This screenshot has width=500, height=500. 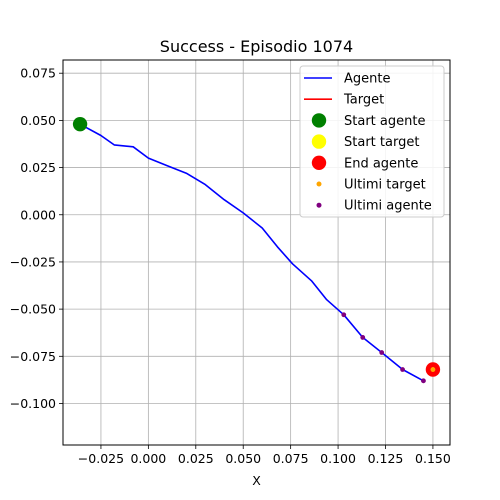 What do you see at coordinates (388, 206) in the screenshot?
I see `legend-entry-label: Ultimi agente` at bounding box center [388, 206].